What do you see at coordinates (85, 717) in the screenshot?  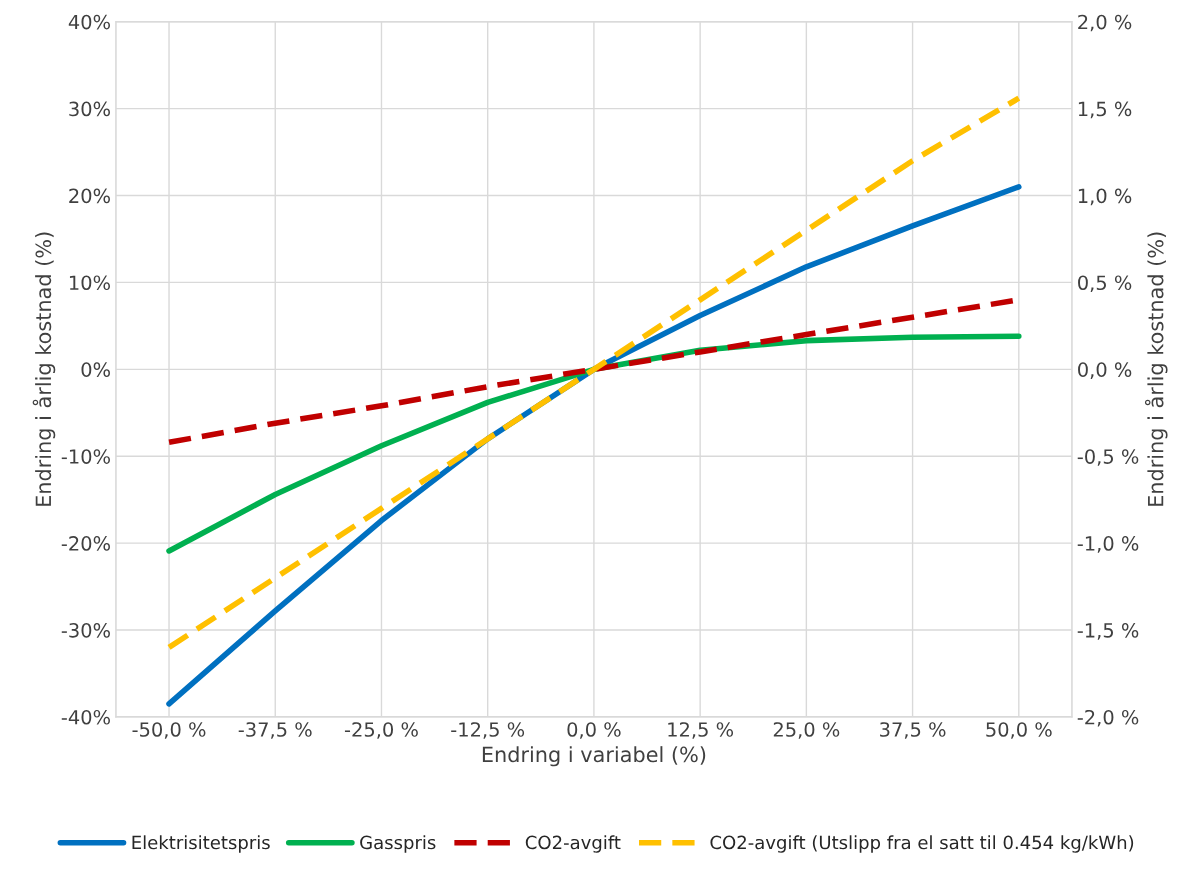 I see `y-tick-label: -40%` at bounding box center [85, 717].